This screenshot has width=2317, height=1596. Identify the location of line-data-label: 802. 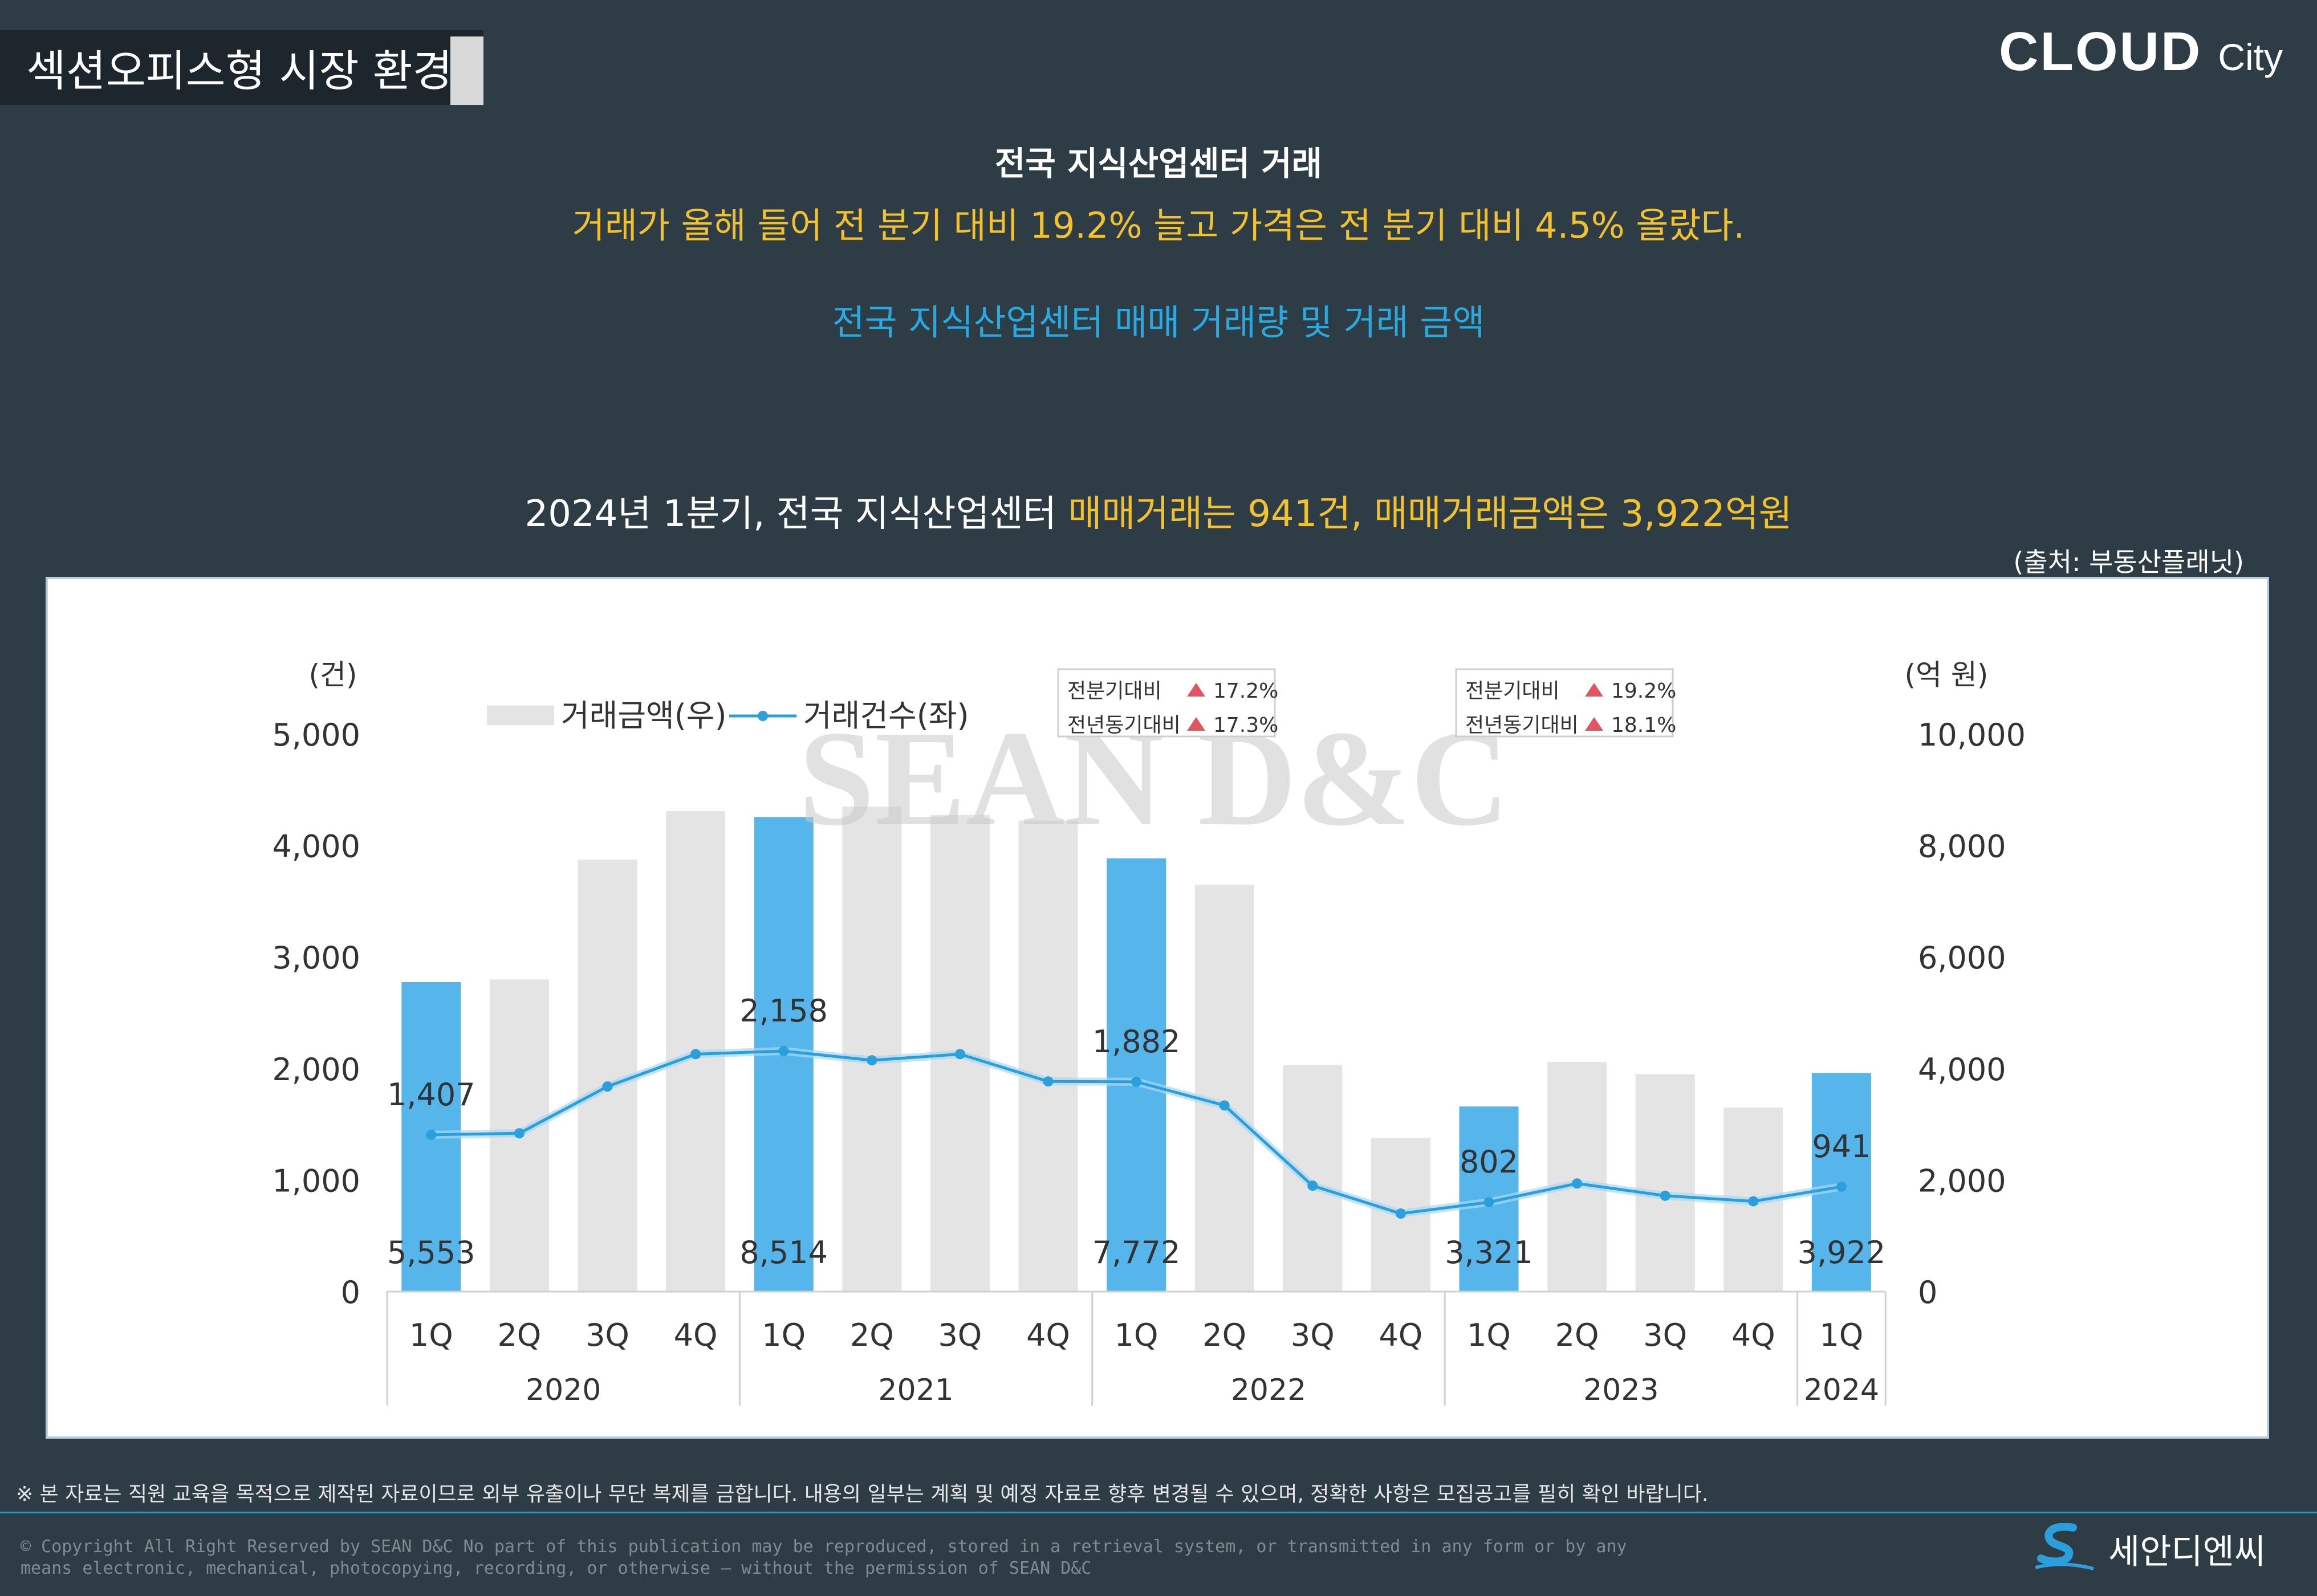
(1489, 1162).